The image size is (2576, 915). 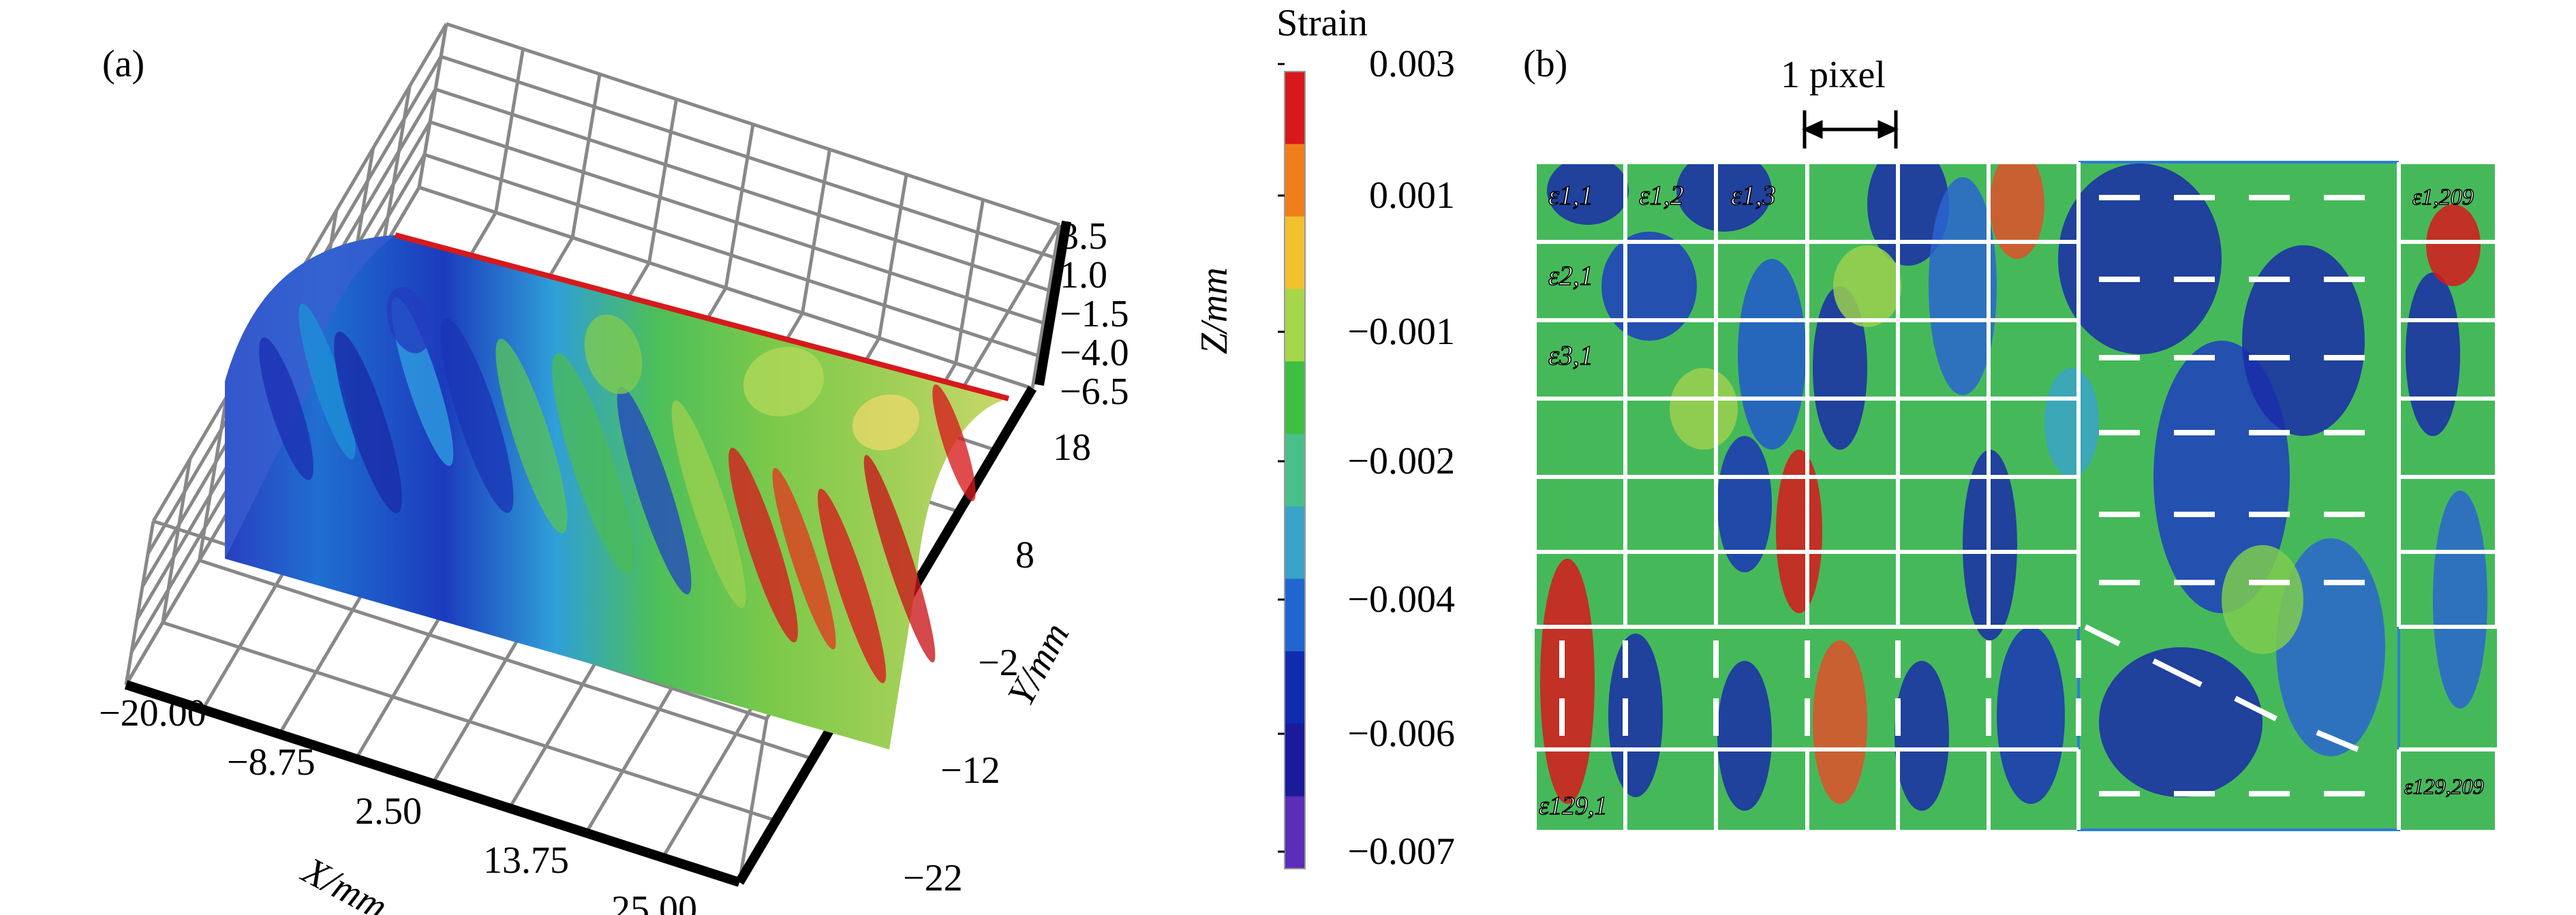 I want to click on colorbar-tick-1: 0.001, so click(x=1412, y=196).